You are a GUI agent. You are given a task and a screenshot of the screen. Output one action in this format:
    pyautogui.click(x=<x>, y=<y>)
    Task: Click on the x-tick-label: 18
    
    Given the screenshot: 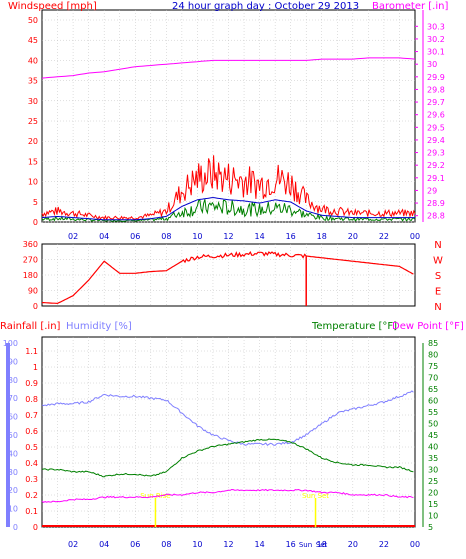 What is the action you would take?
    pyautogui.click(x=322, y=544)
    